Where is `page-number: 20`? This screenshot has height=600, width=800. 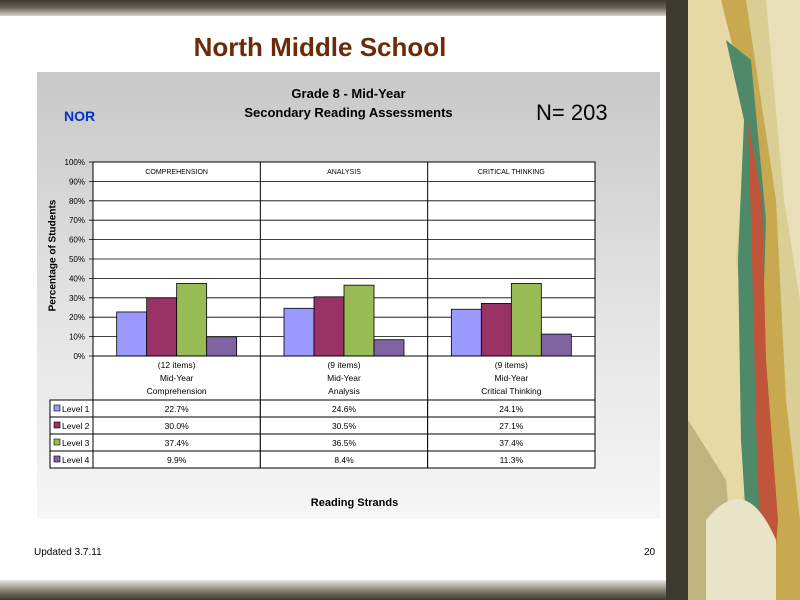 page-number: 20 is located at coordinates (650, 552).